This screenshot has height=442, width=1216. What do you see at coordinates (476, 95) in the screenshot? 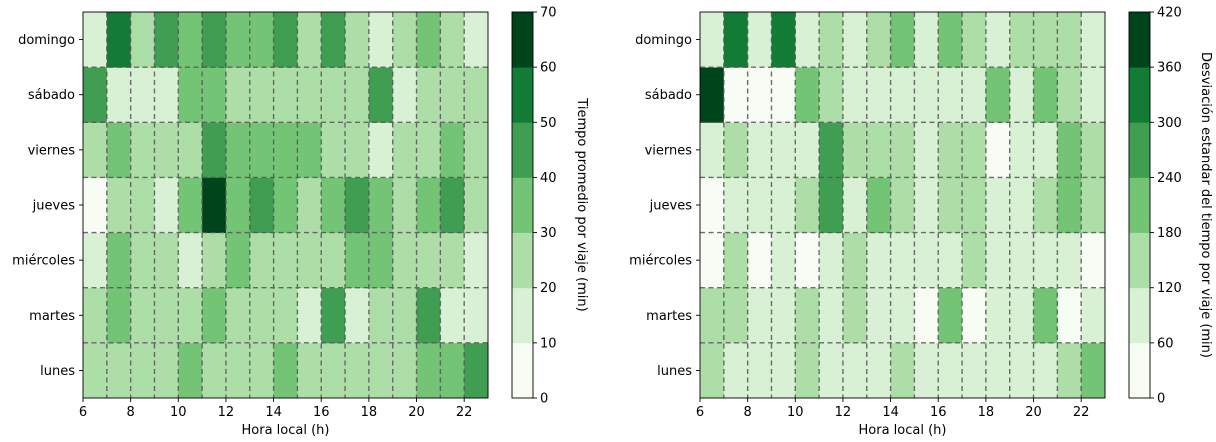
I see `heatmap-cell-sábado-22` at bounding box center [476, 95].